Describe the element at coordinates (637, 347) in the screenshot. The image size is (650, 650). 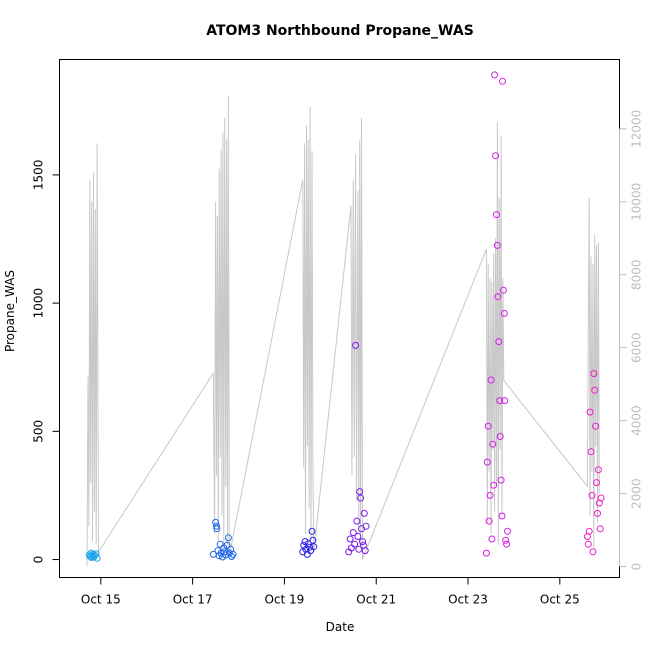
I see `secondary-y-tick-label: 6000` at that location.